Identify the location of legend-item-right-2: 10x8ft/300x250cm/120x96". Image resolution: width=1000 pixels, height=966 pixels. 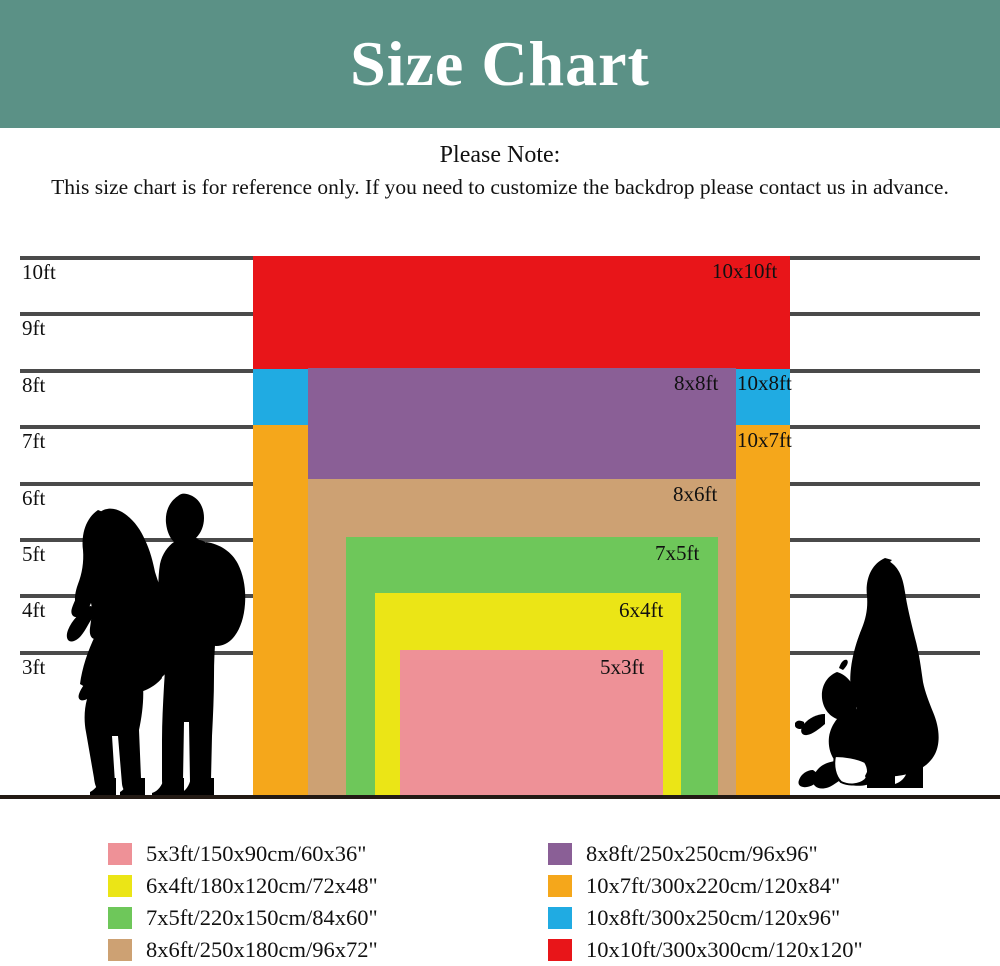
(705, 918).